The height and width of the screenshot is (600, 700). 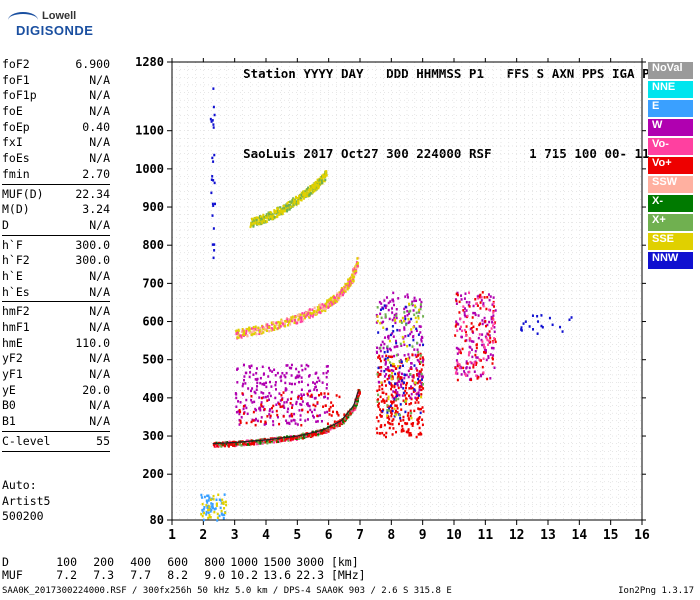 What do you see at coordinates (140, 562) in the screenshot?
I see `dmuf-cell: 400` at bounding box center [140, 562].